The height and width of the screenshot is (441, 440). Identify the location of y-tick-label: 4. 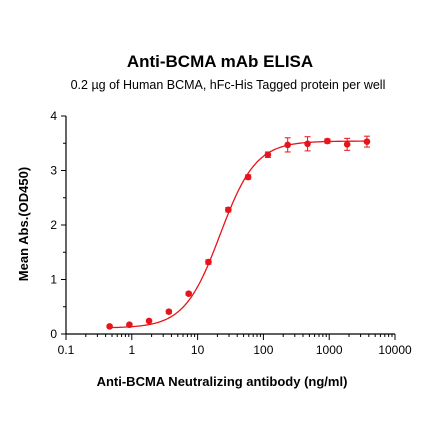
(53, 116).